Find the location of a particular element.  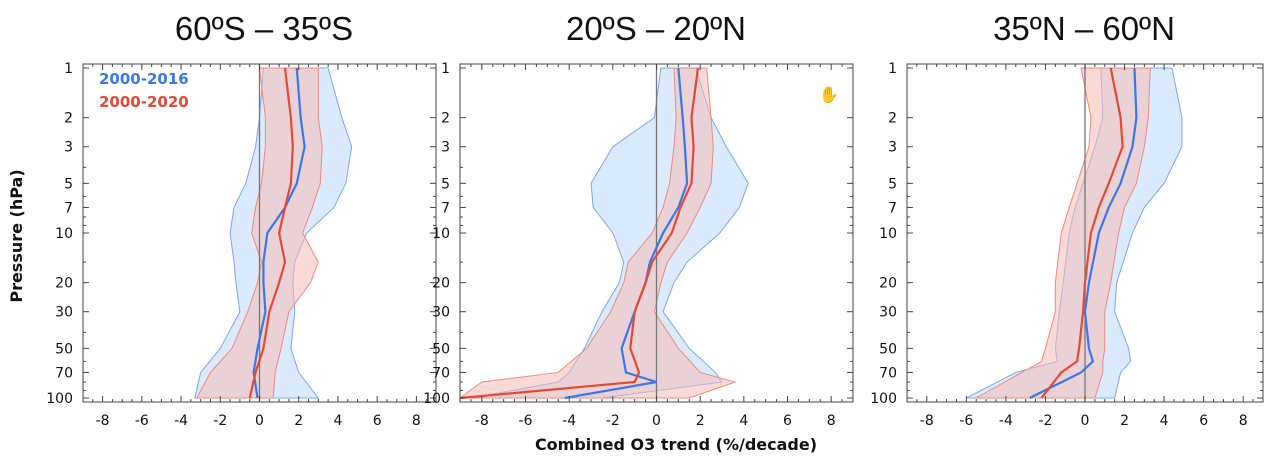

panel-title: 60ºS – 35ºS is located at coordinates (264, 28).